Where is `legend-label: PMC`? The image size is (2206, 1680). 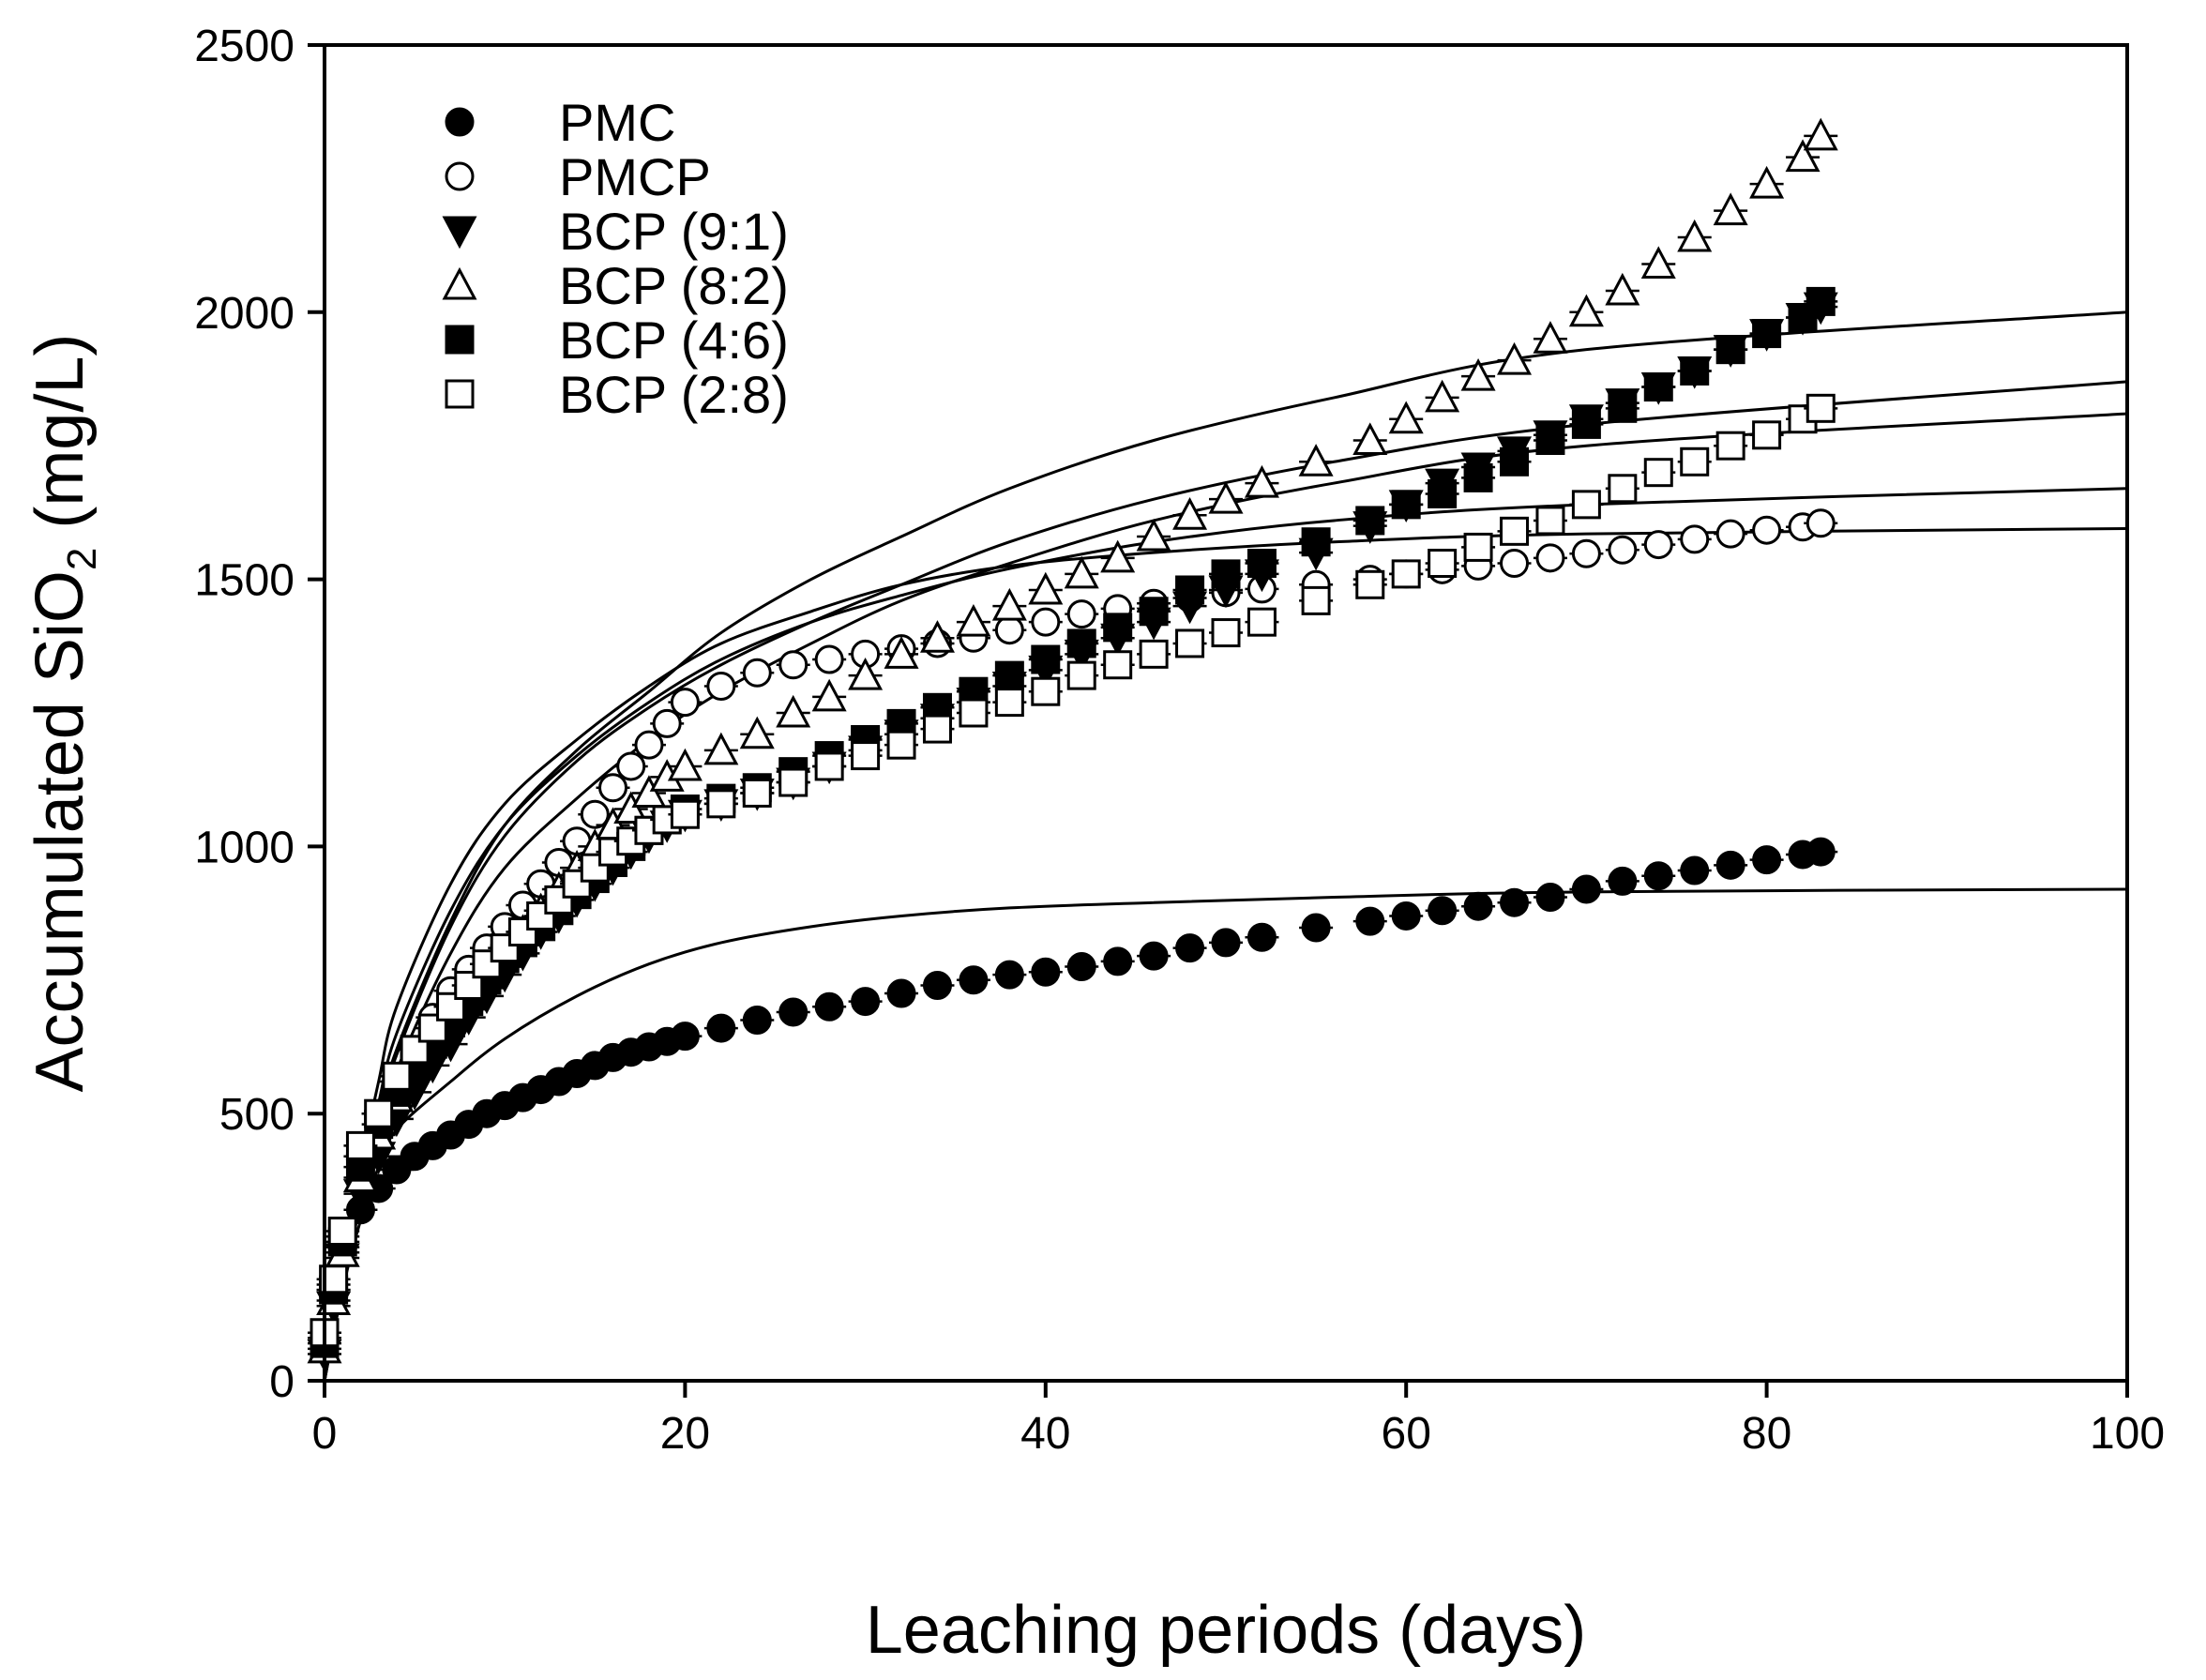
legend-label: PMC is located at coordinates (617, 122).